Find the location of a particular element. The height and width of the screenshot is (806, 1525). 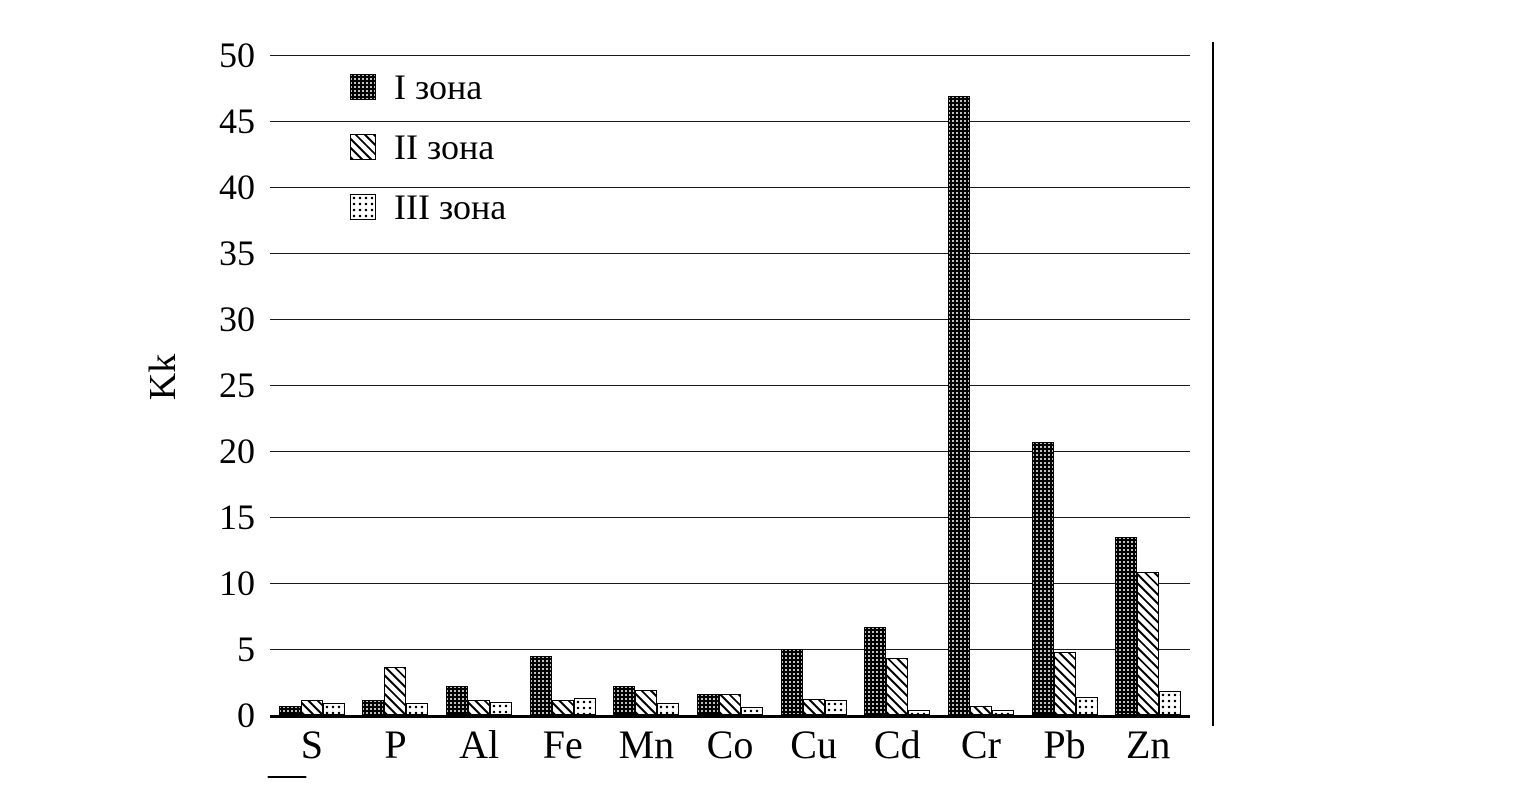

y-tick-label: 30 is located at coordinates (237, 319).